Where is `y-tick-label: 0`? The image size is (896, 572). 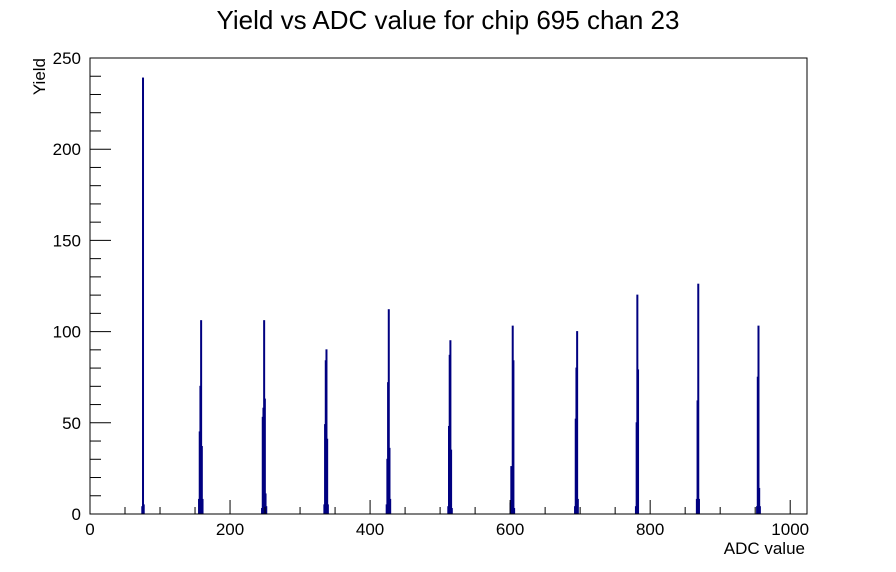
y-tick-label: 0 is located at coordinates (76, 514).